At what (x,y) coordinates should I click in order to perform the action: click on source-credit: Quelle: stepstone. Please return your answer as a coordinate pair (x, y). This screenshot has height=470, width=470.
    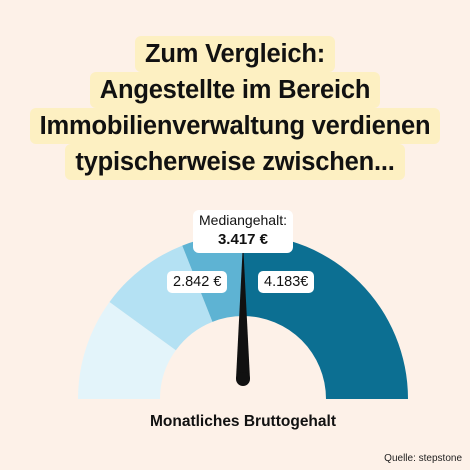
    Looking at the image, I should click on (423, 458).